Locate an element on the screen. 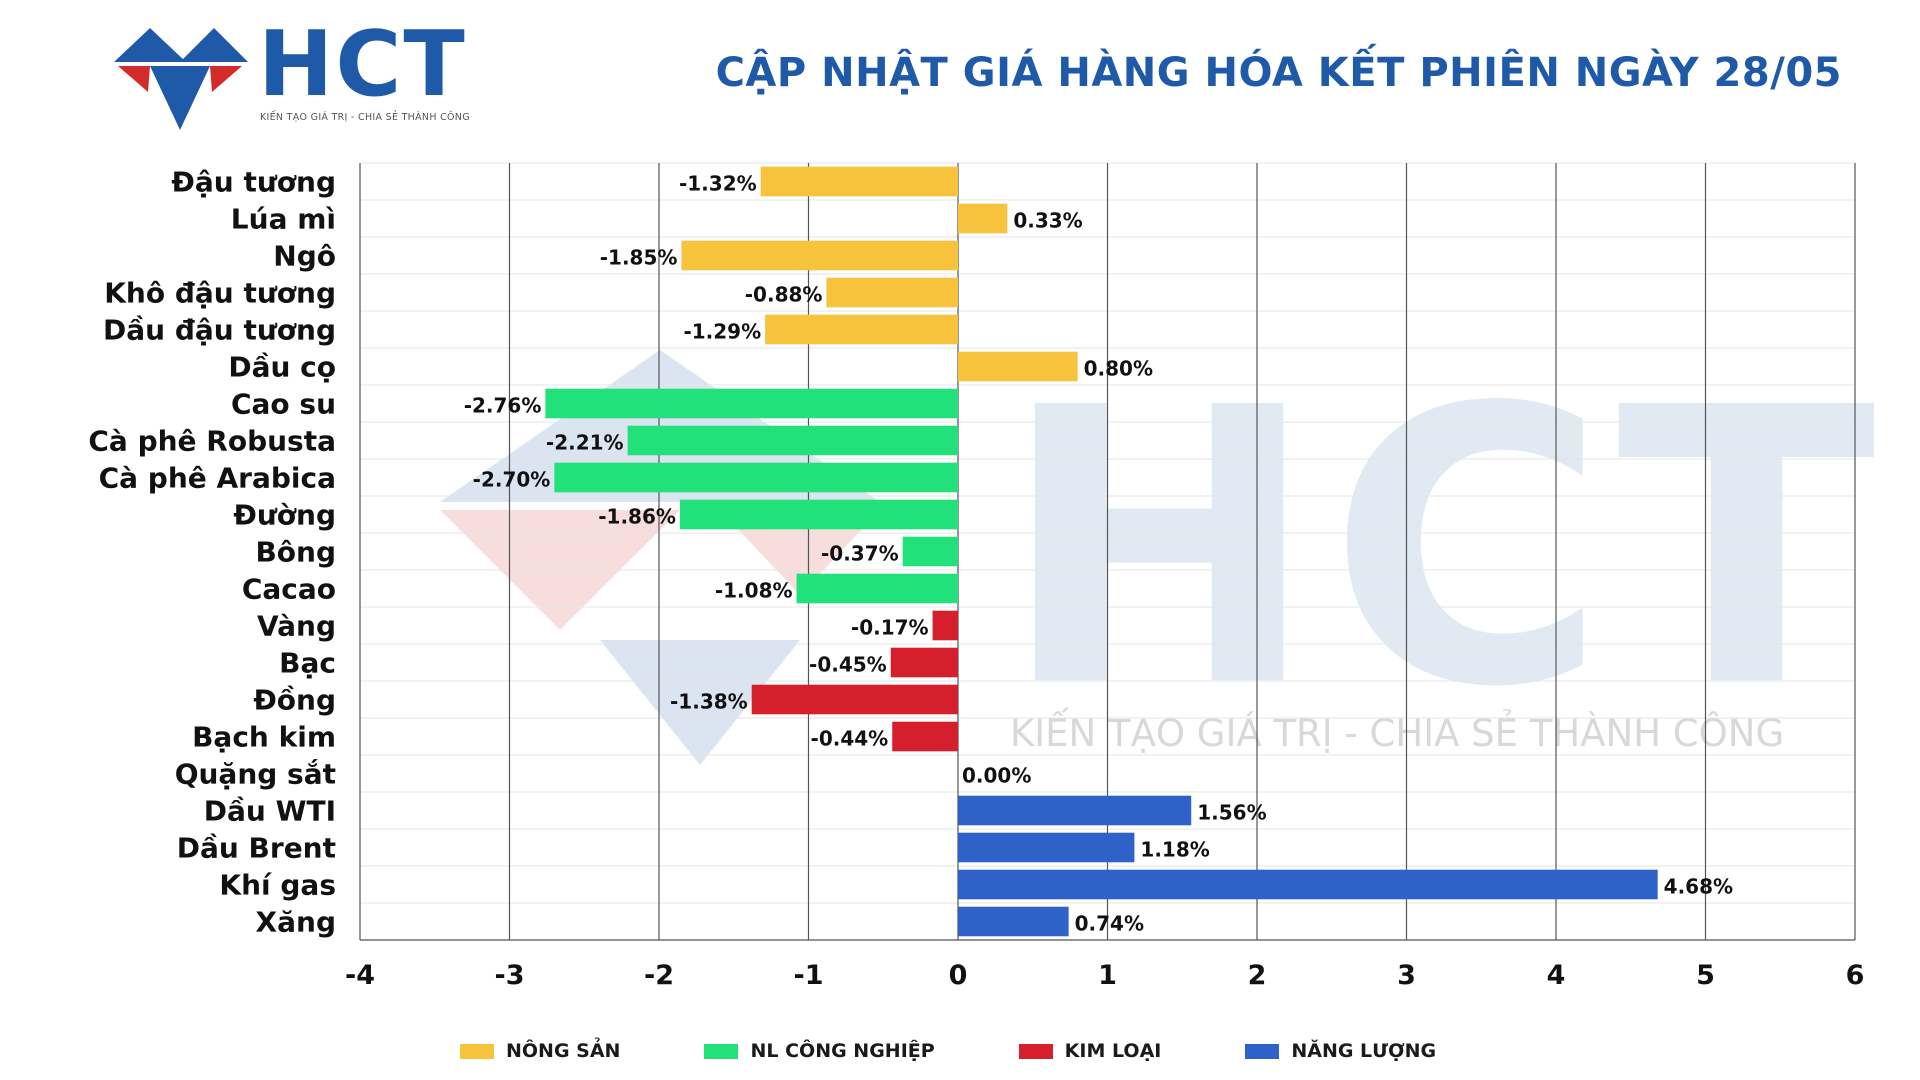 The image size is (1920, 1080). legend-item-nong-san: NÔNG SẢN is located at coordinates (540, 1051).